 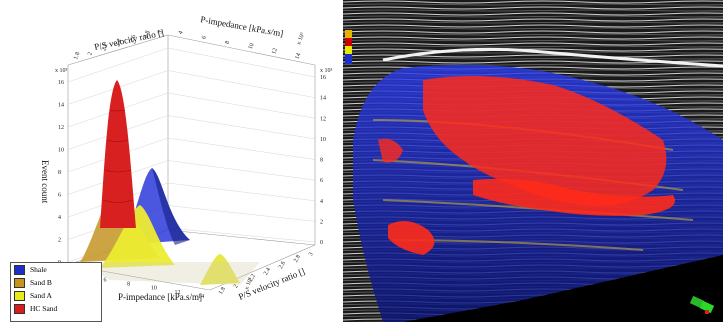 What do you see at coordinates (105, 47) in the screenshot?
I see `top-vp-tick-label: 2.2` at bounding box center [105, 47].